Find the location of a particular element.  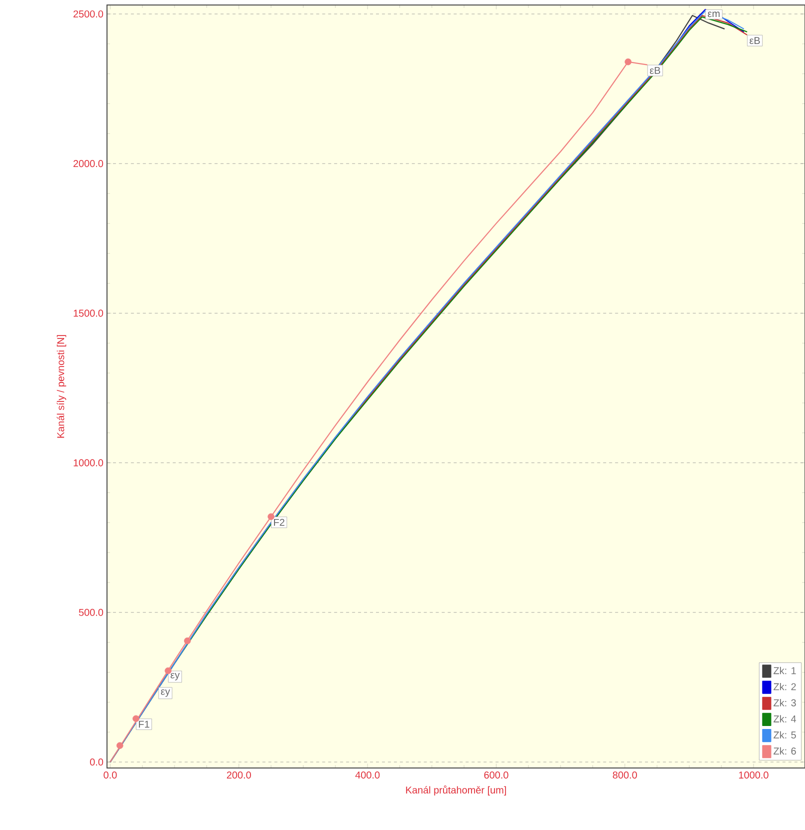

y-tick-label: 1000.0 is located at coordinates (89, 462).